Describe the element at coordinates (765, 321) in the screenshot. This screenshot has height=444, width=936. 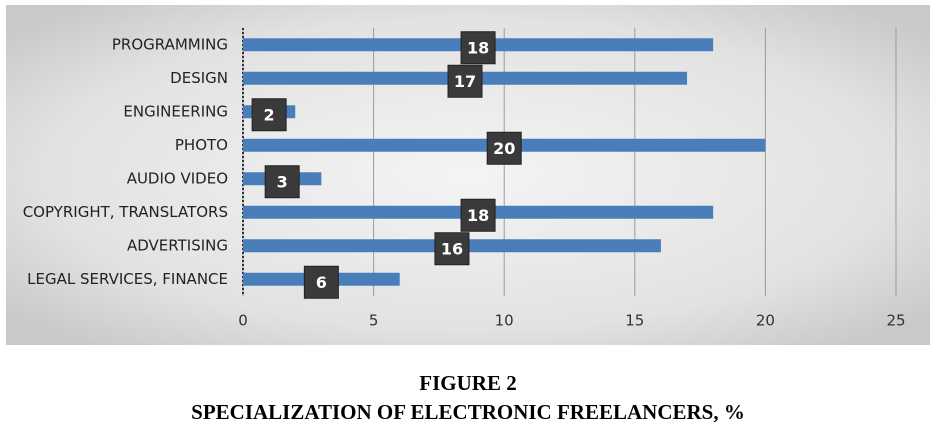
I see `x-tick-label: 20` at that location.